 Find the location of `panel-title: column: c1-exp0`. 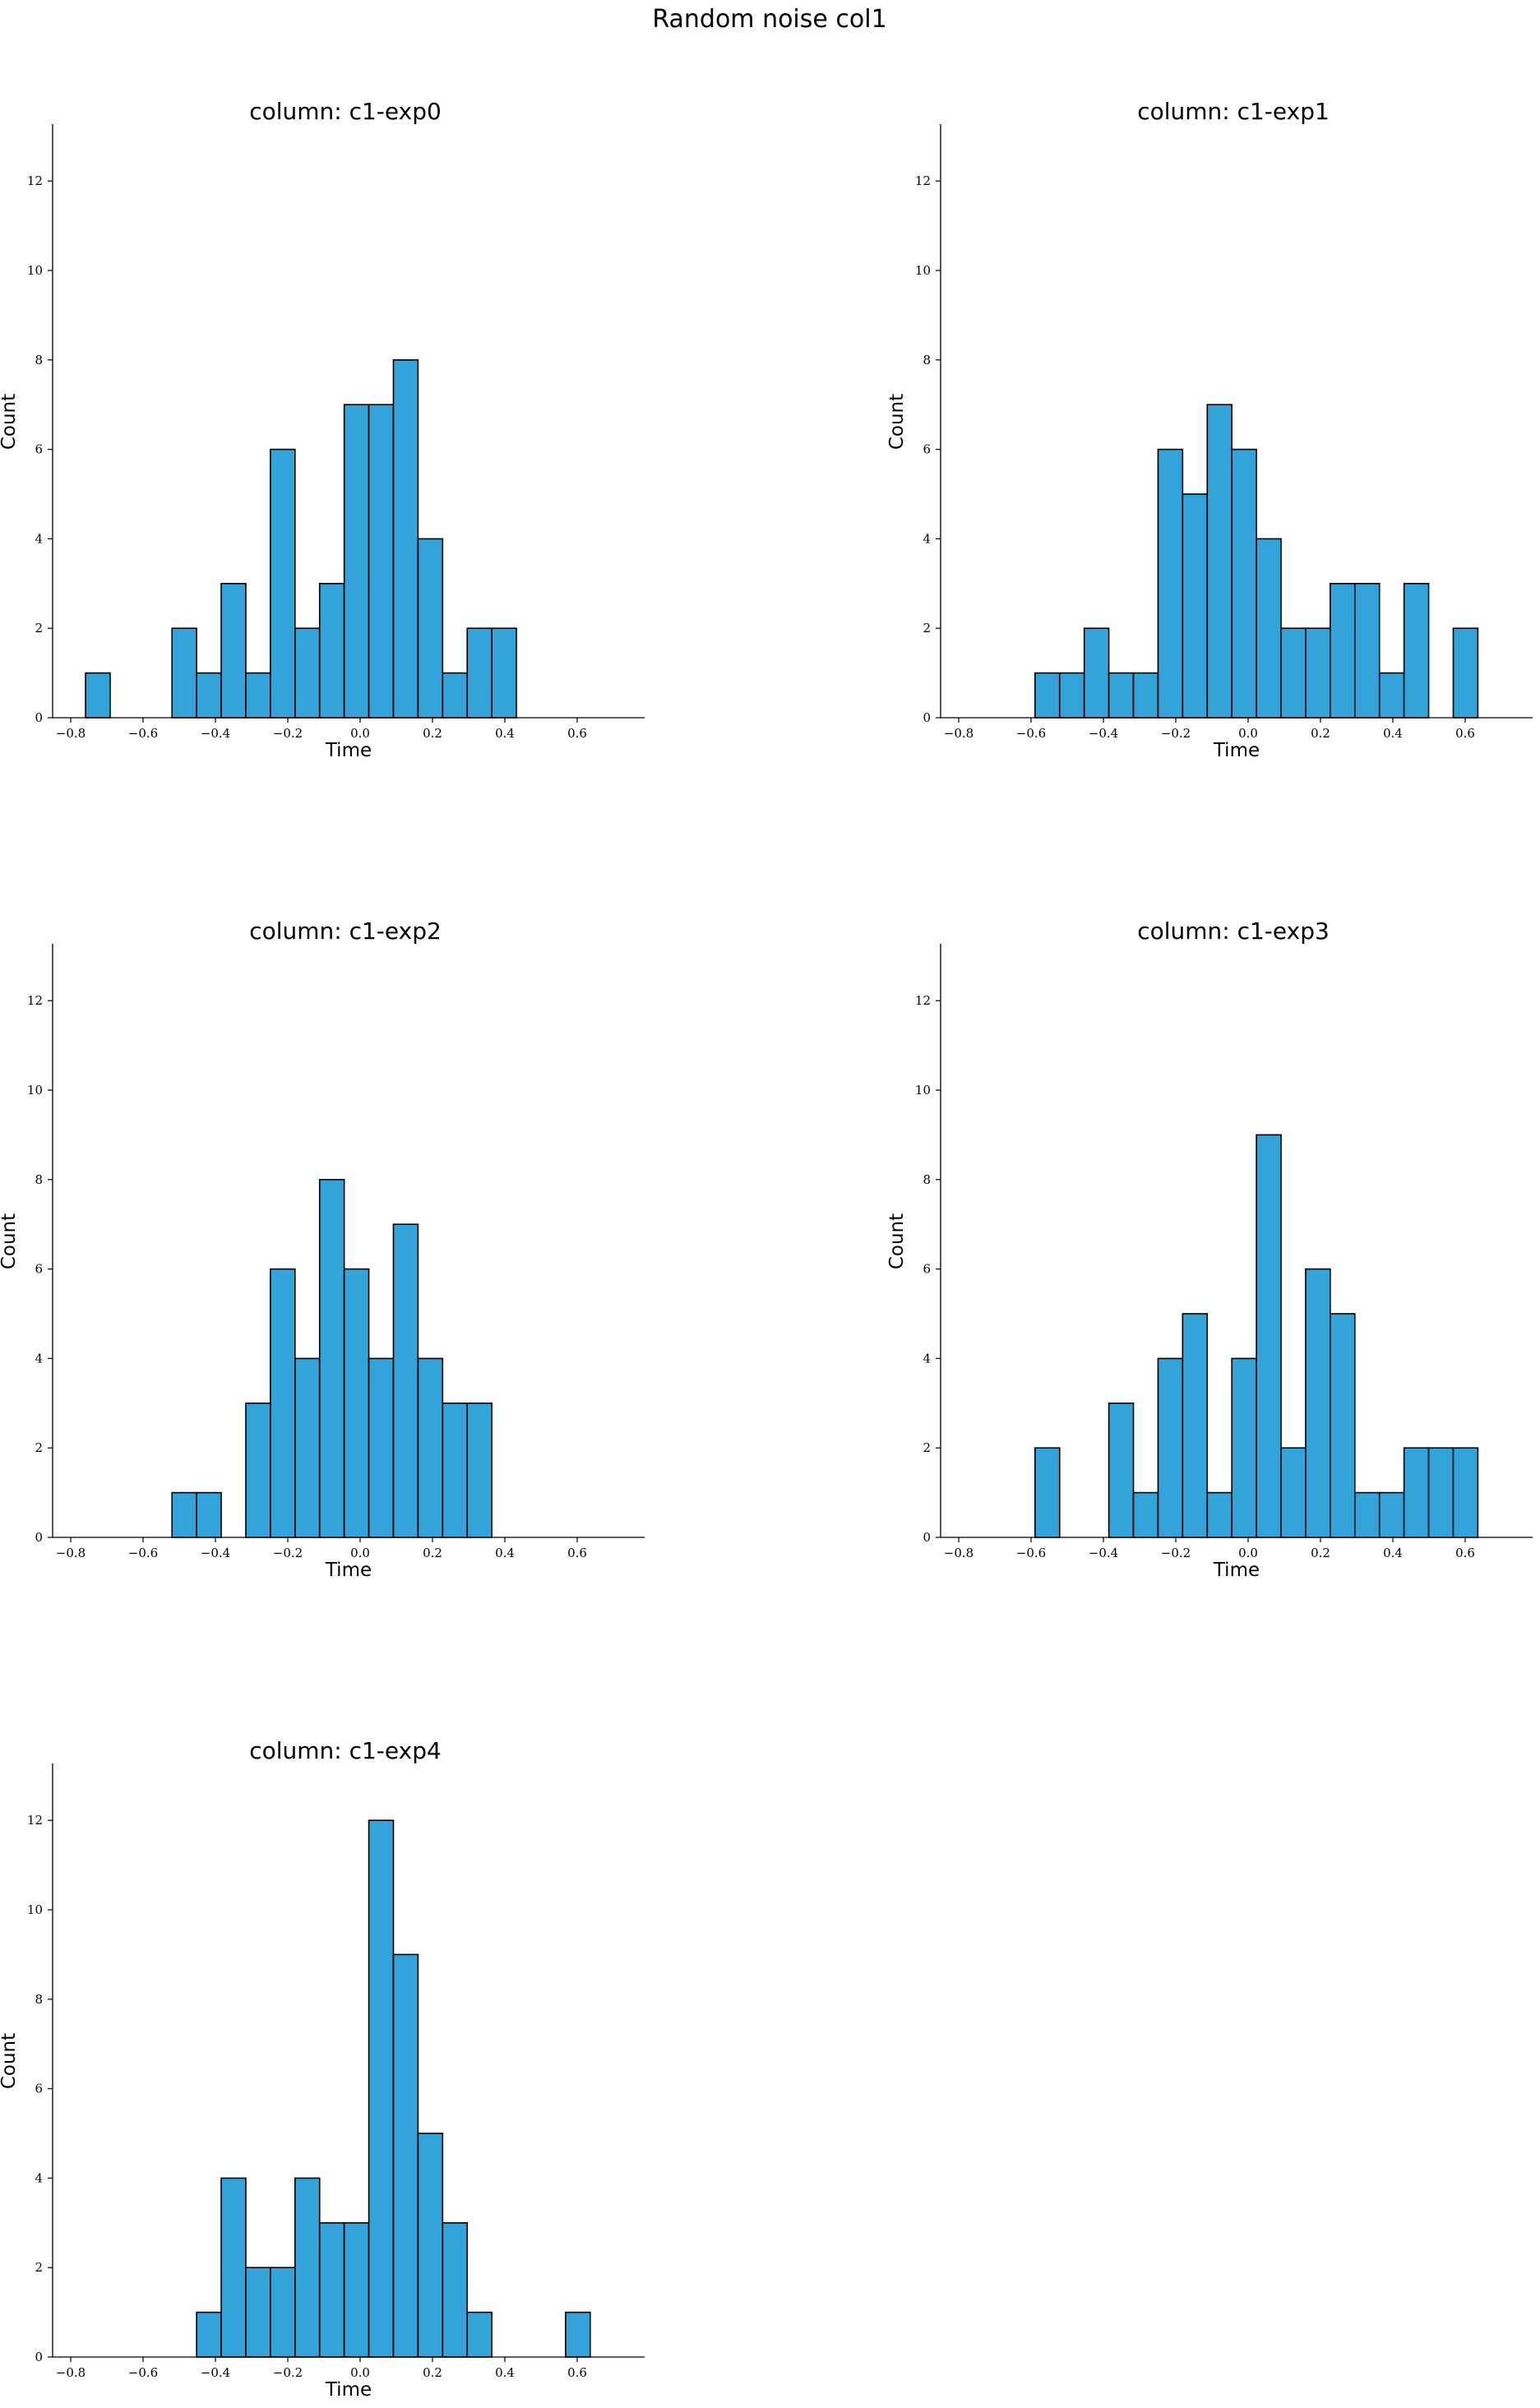

panel-title: column: c1-exp0 is located at coordinates (346, 112).